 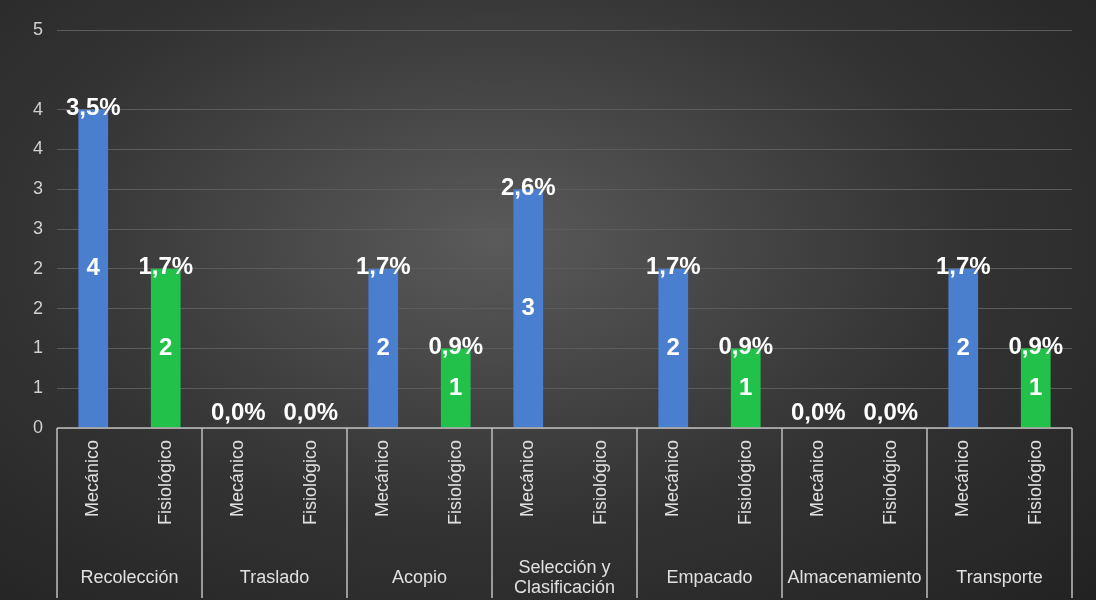 What do you see at coordinates (528, 307) in the screenshot?
I see `data-label: 3` at bounding box center [528, 307].